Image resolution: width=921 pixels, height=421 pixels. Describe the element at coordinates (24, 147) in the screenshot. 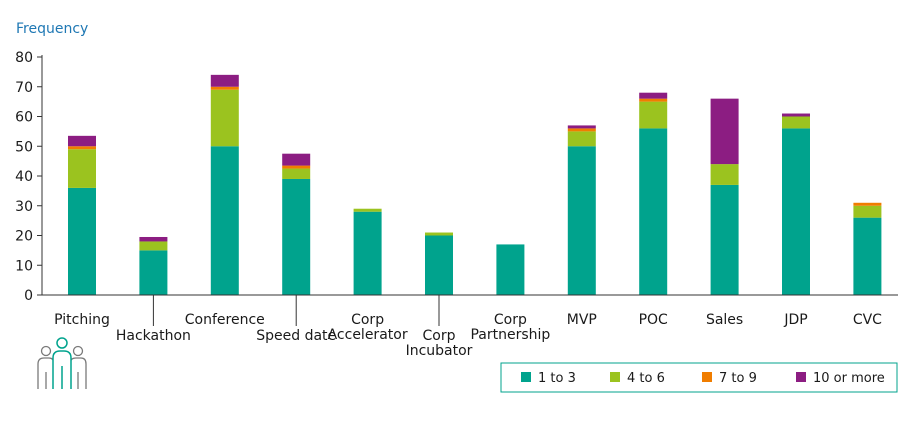

I see `y-tick-label: 50` at that location.